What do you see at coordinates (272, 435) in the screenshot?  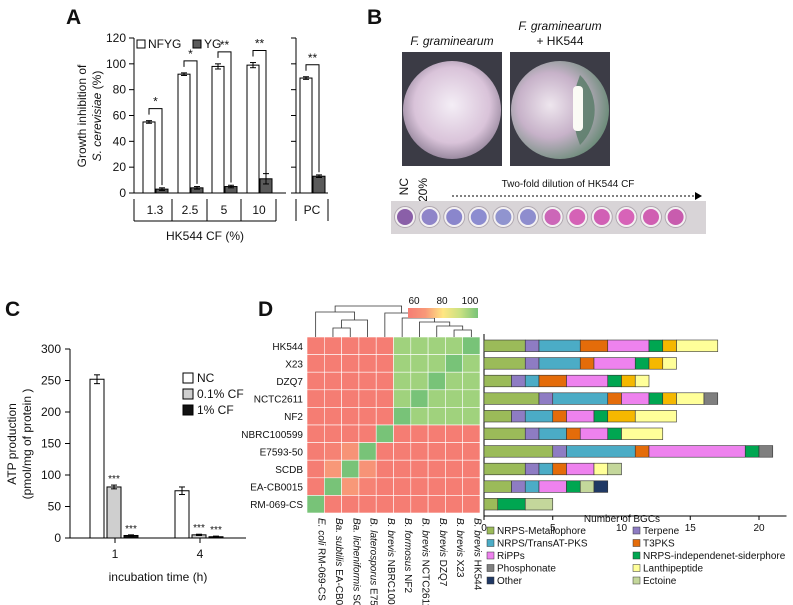 I see `d-heatmap-row-label: NBRC100599` at bounding box center [272, 435].